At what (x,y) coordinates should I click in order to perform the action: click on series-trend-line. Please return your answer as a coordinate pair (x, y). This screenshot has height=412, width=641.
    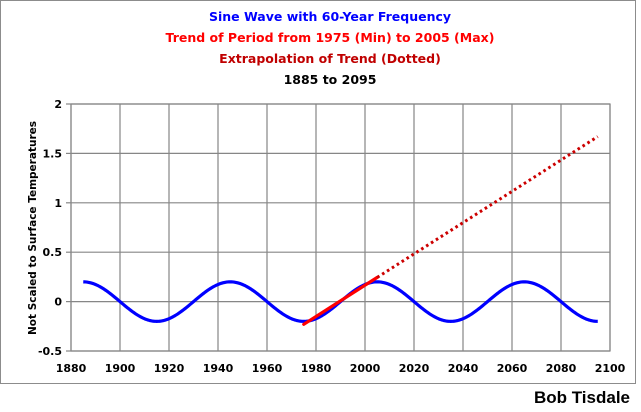
    Looking at the image, I should click on (340, 300).